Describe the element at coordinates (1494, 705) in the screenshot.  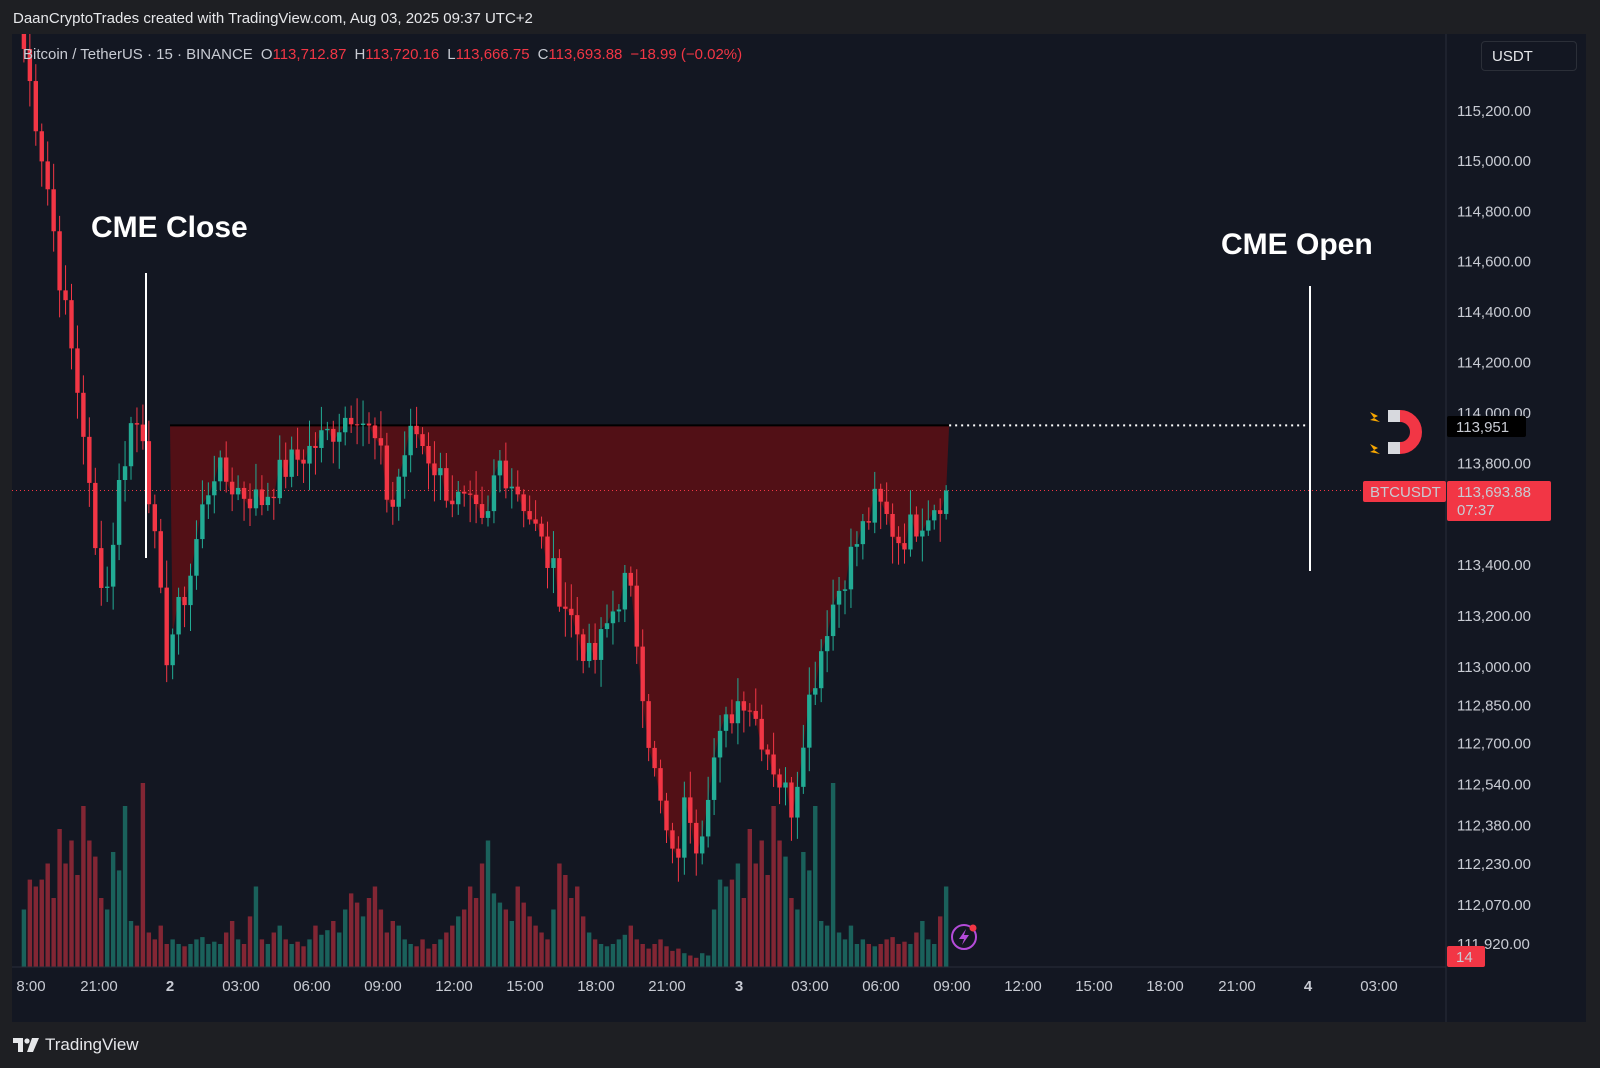
I see `y-tick-label: 112,850.00` at that location.